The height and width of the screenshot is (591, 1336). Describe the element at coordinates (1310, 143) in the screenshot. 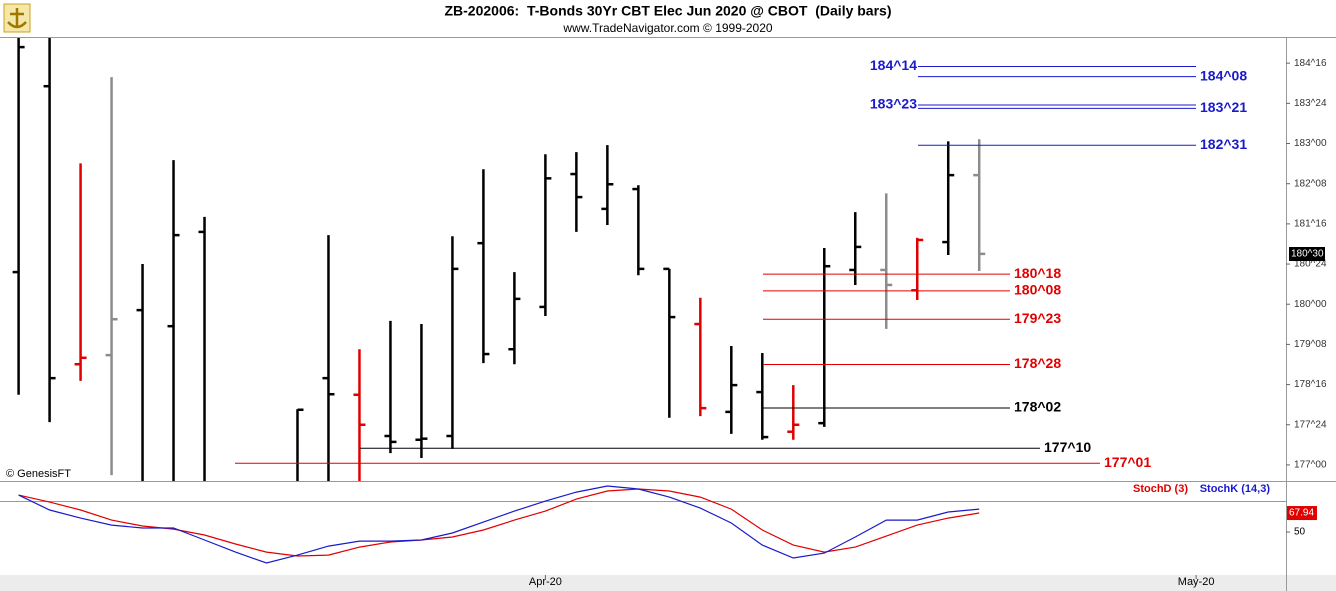

I see `y-tick-label: 183^00` at that location.